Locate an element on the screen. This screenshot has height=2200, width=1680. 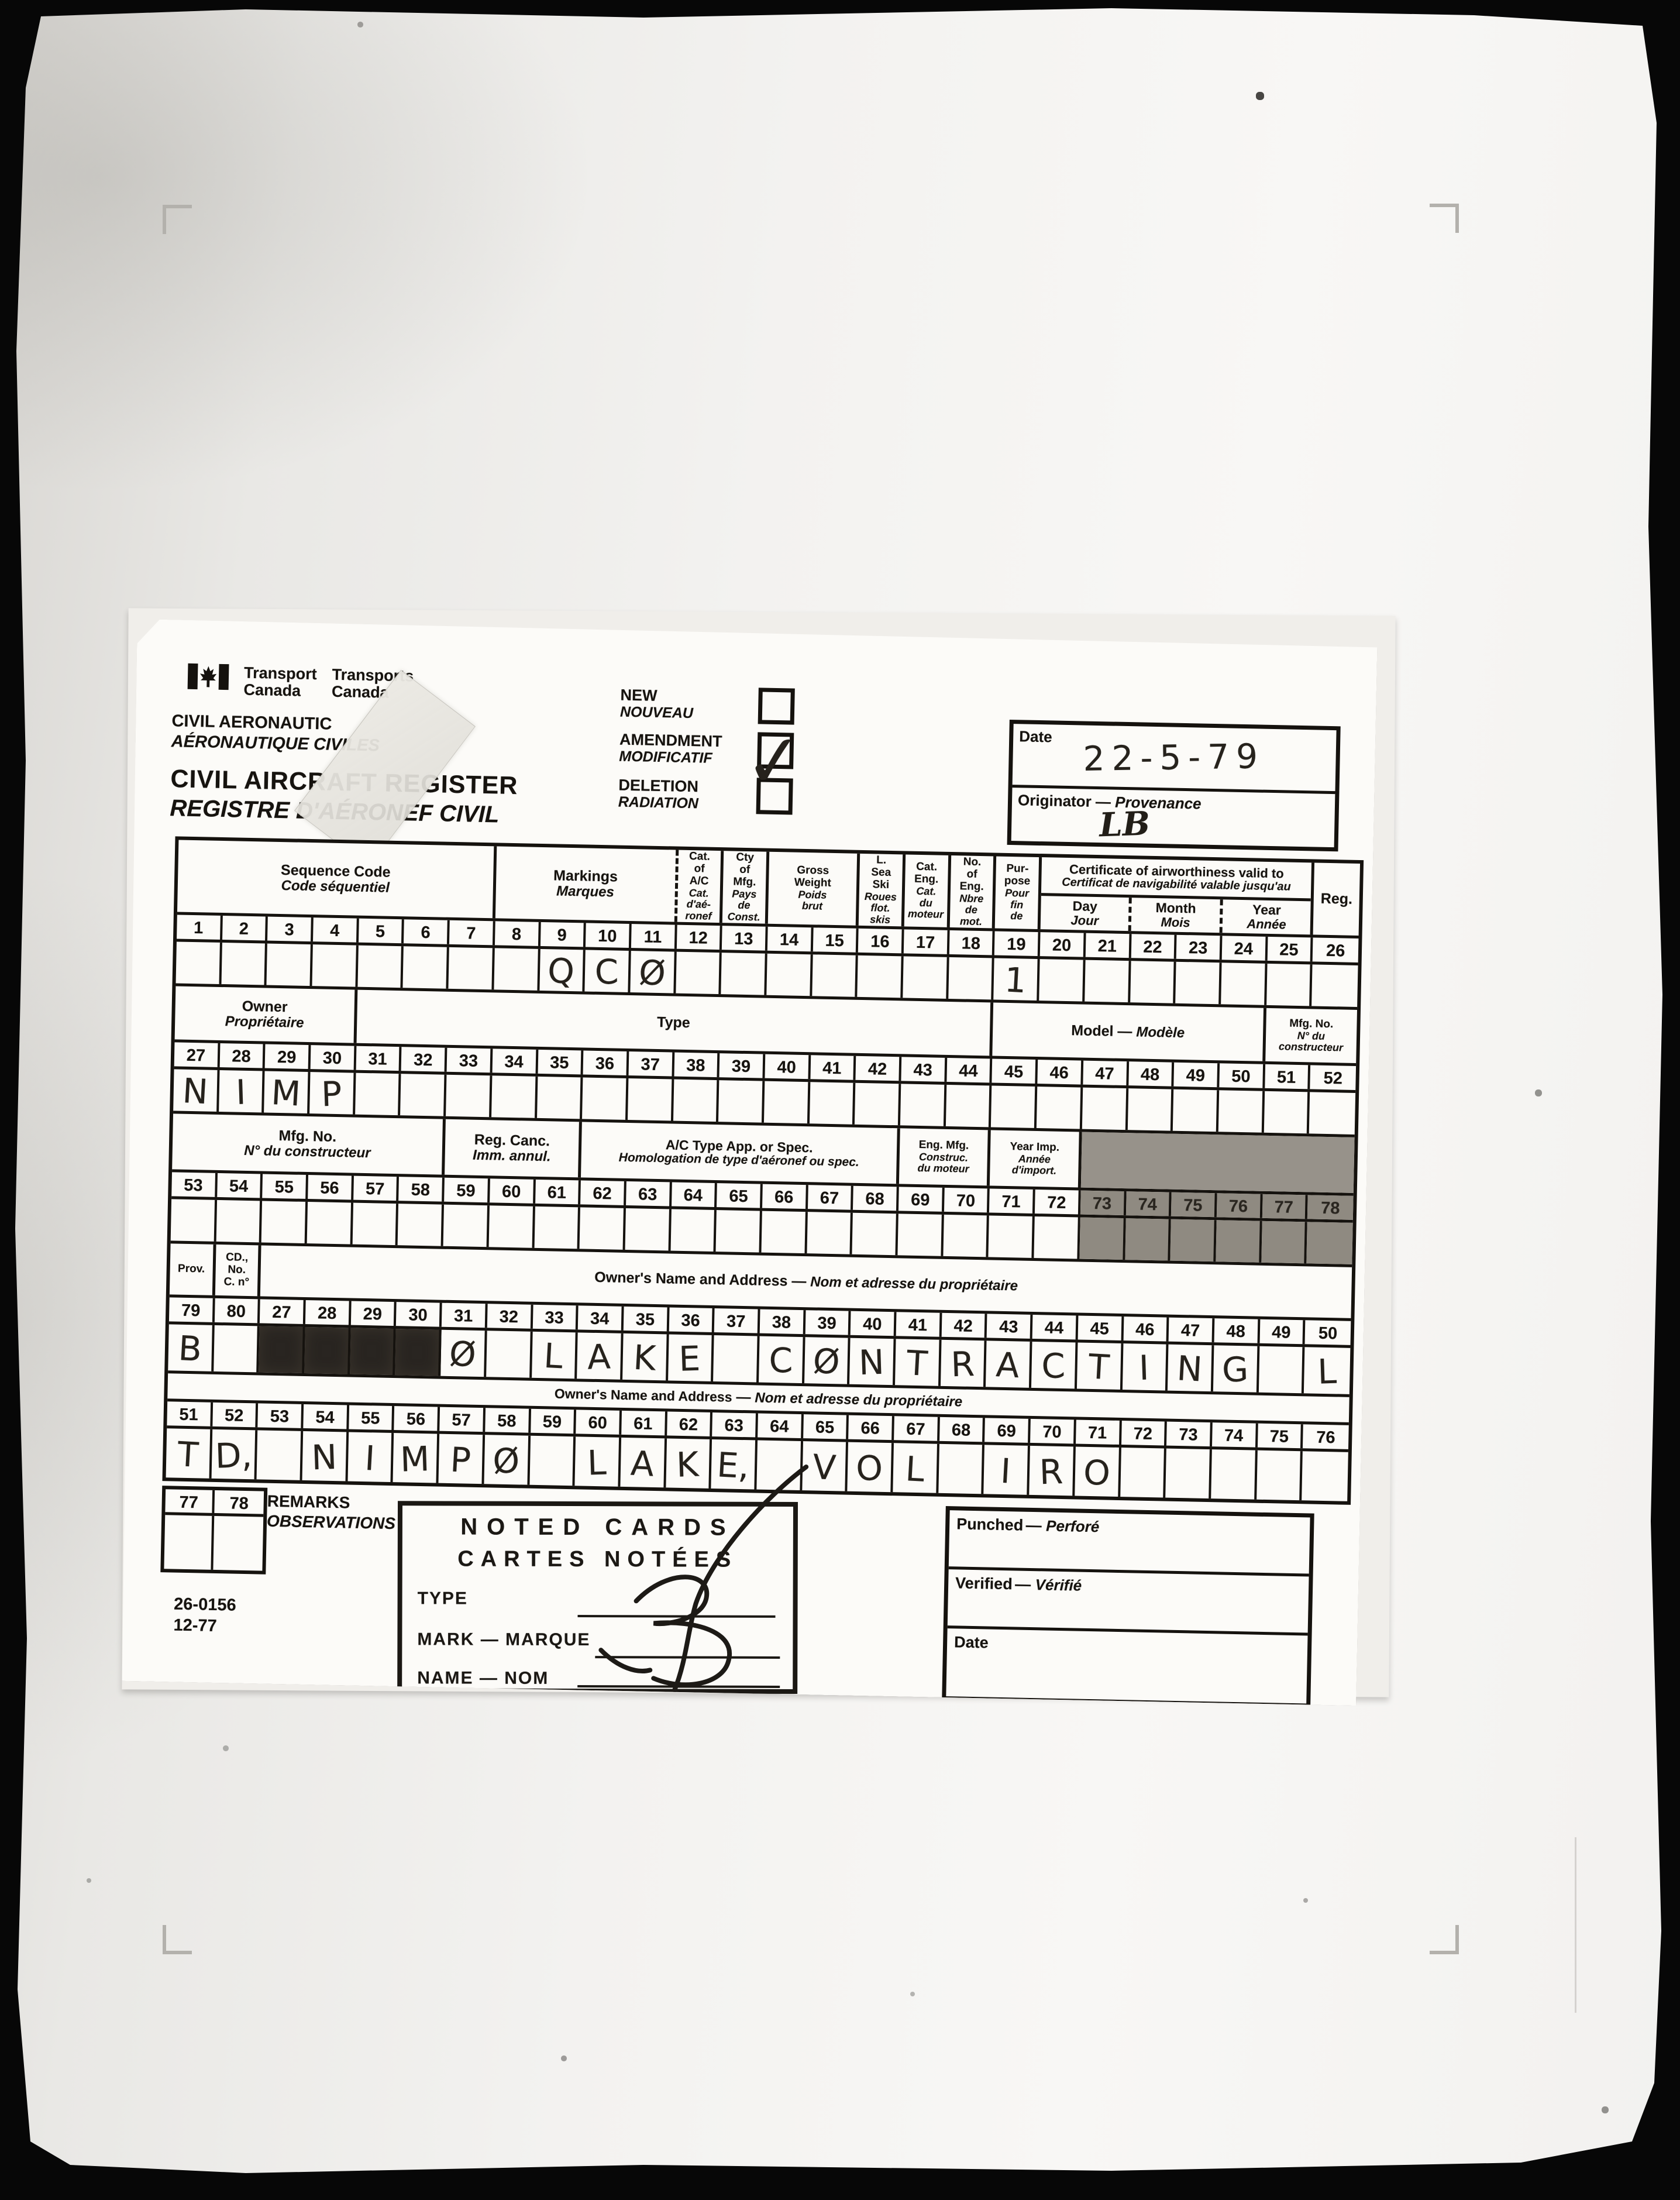
column-number: 28 is located at coordinates (242, 1055).